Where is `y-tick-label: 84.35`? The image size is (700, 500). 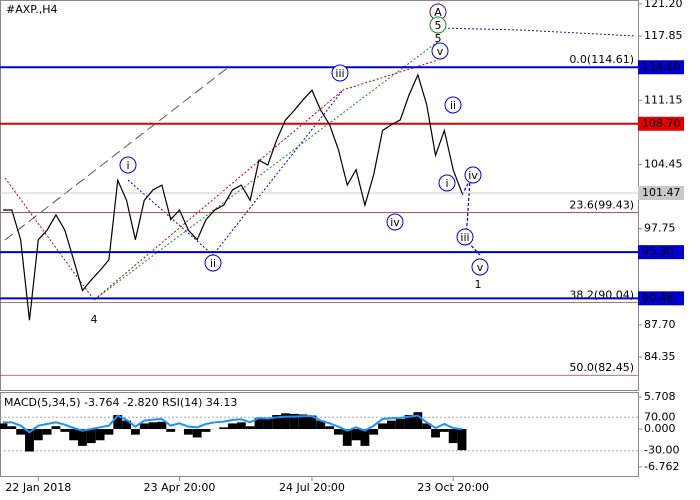 y-tick-label: 84.35 is located at coordinates (660, 356).